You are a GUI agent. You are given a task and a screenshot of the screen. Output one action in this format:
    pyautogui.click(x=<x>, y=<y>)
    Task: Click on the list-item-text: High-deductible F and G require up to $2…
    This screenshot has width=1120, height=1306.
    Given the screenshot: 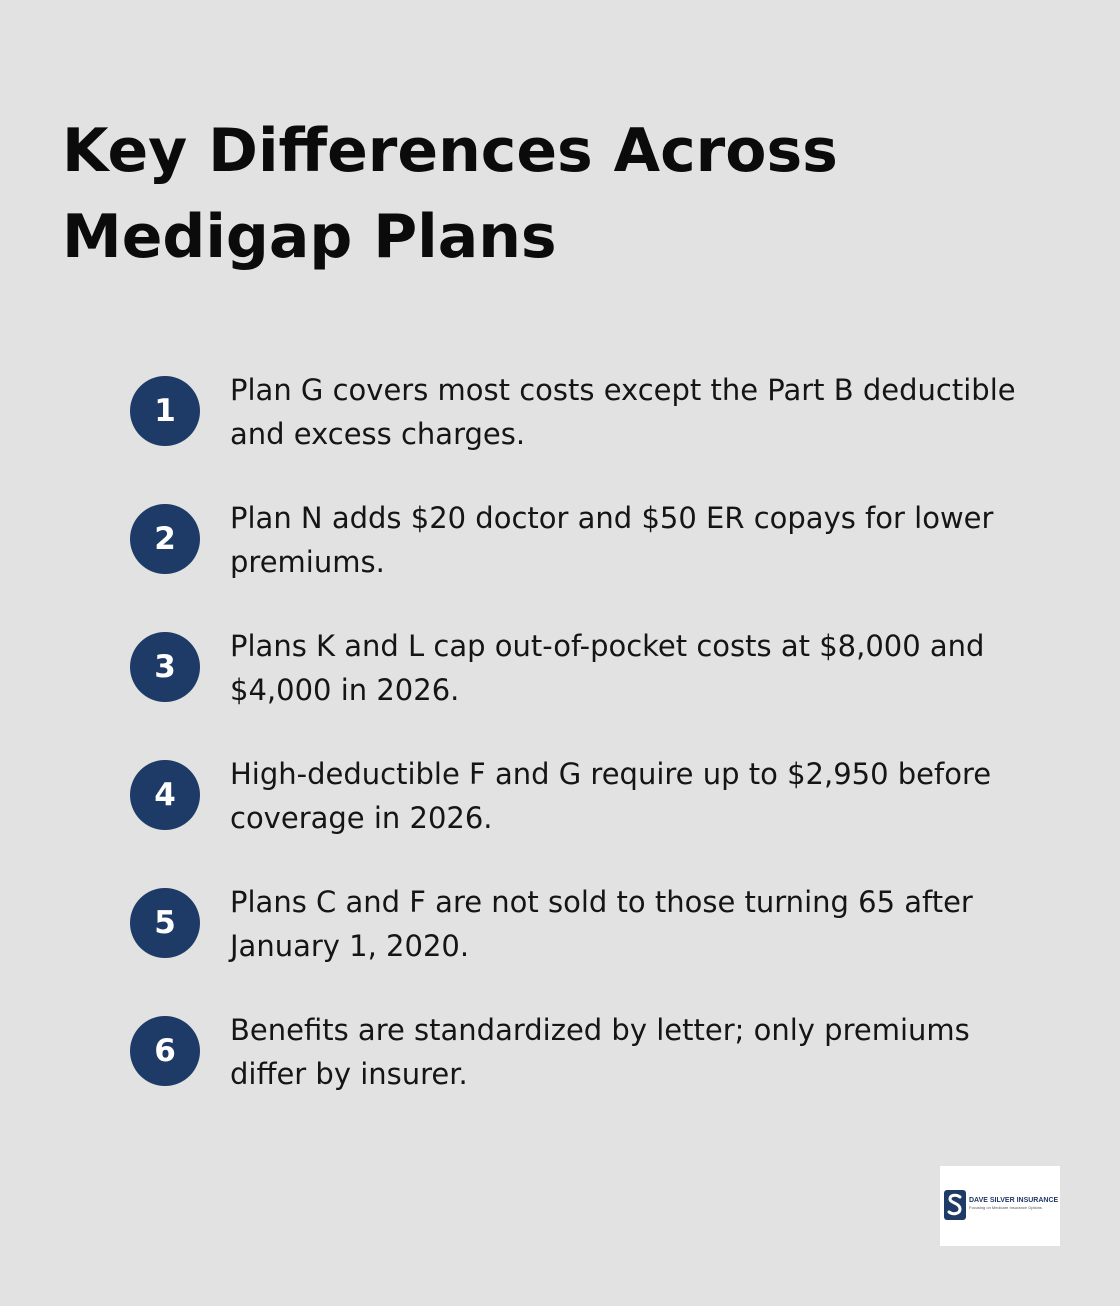 What is the action you would take?
    pyautogui.click(x=611, y=796)
    